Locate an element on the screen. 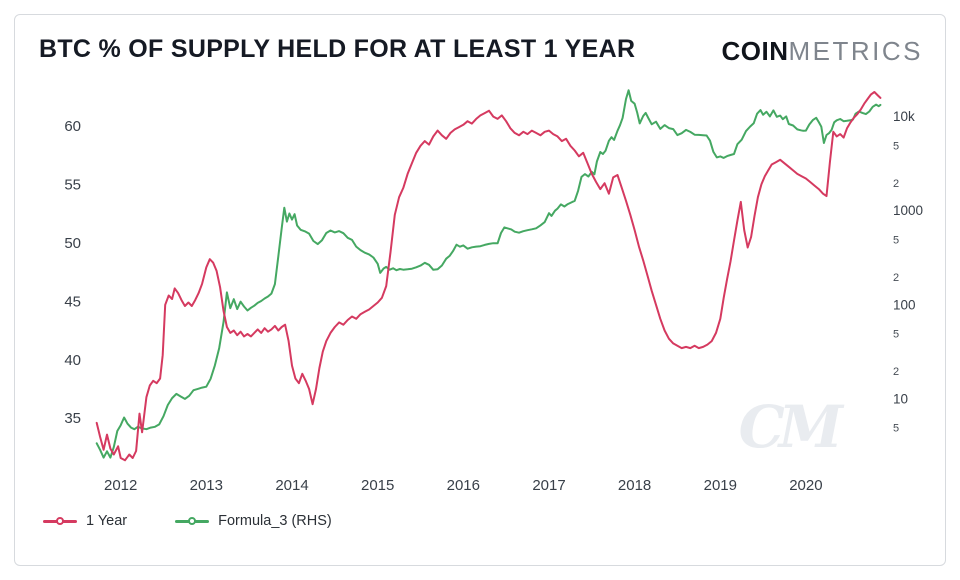  logo-metrics-text: METRICS is located at coordinates (855, 51).